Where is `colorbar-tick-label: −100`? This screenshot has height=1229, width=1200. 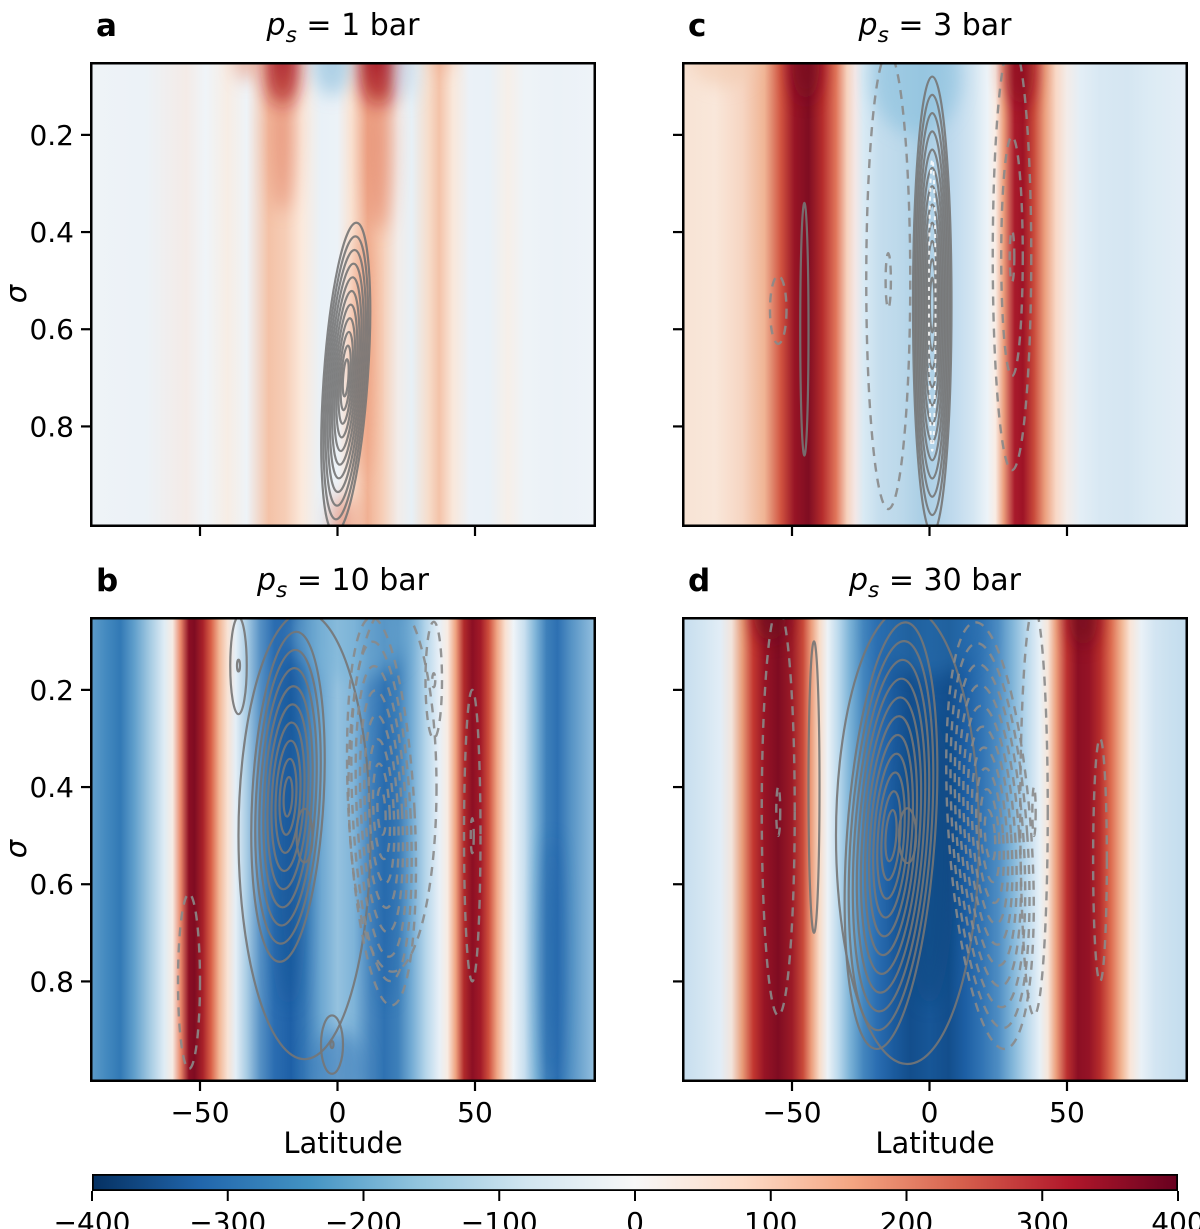
colorbar-tick-label: −100 is located at coordinates (499, 1217).